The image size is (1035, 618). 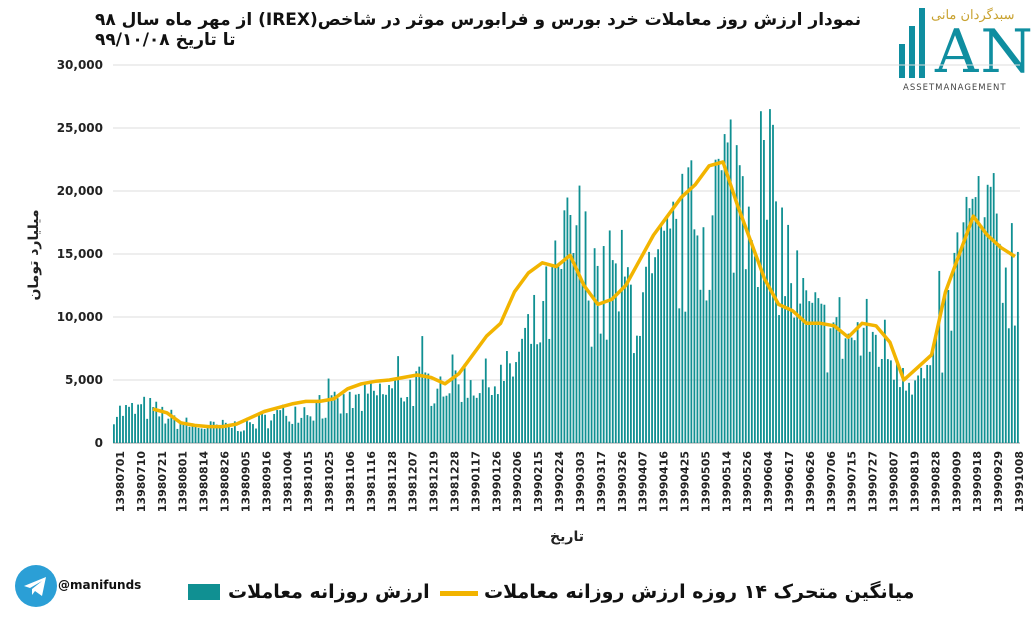 What do you see at coordinates (225, 482) in the screenshot?
I see `x-tick-label: 13980826` at bounding box center [225, 482].